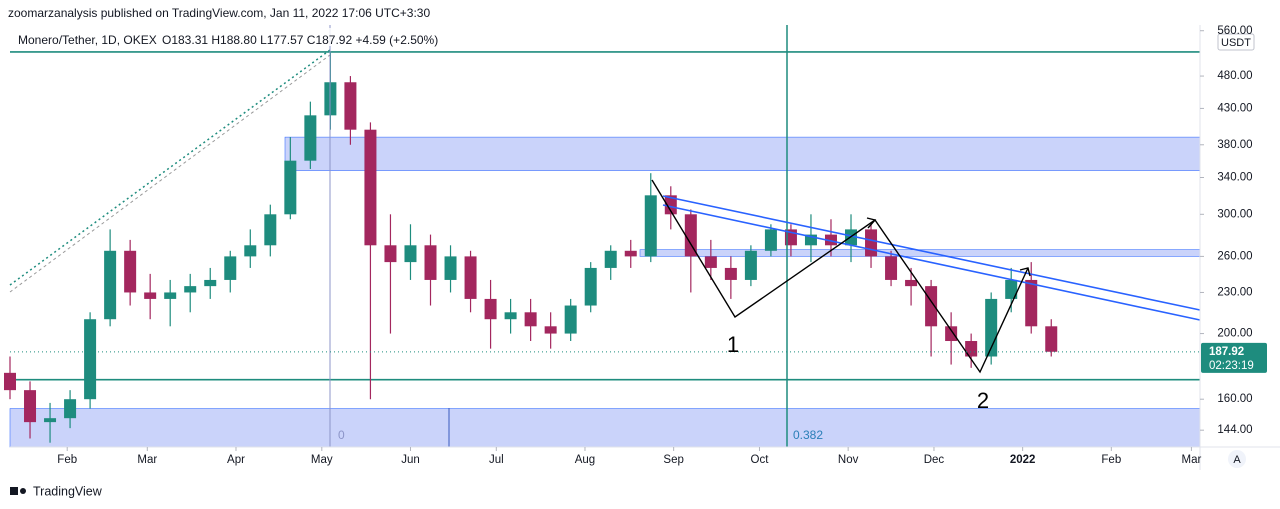 The image size is (1280, 509). I want to click on y-tick-label: 300.00, so click(1234, 214).